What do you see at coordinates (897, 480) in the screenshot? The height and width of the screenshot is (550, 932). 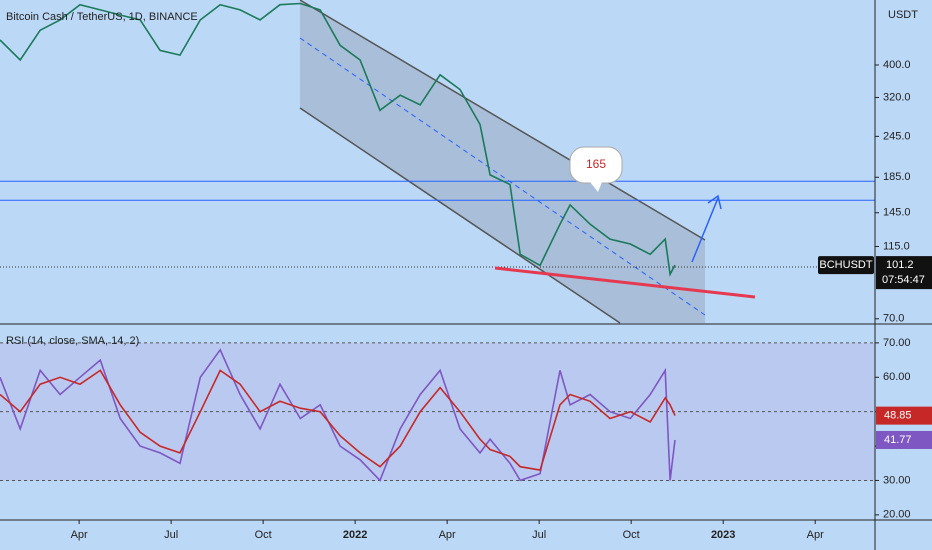 I see `y-tick-label: 30.00` at bounding box center [897, 480].